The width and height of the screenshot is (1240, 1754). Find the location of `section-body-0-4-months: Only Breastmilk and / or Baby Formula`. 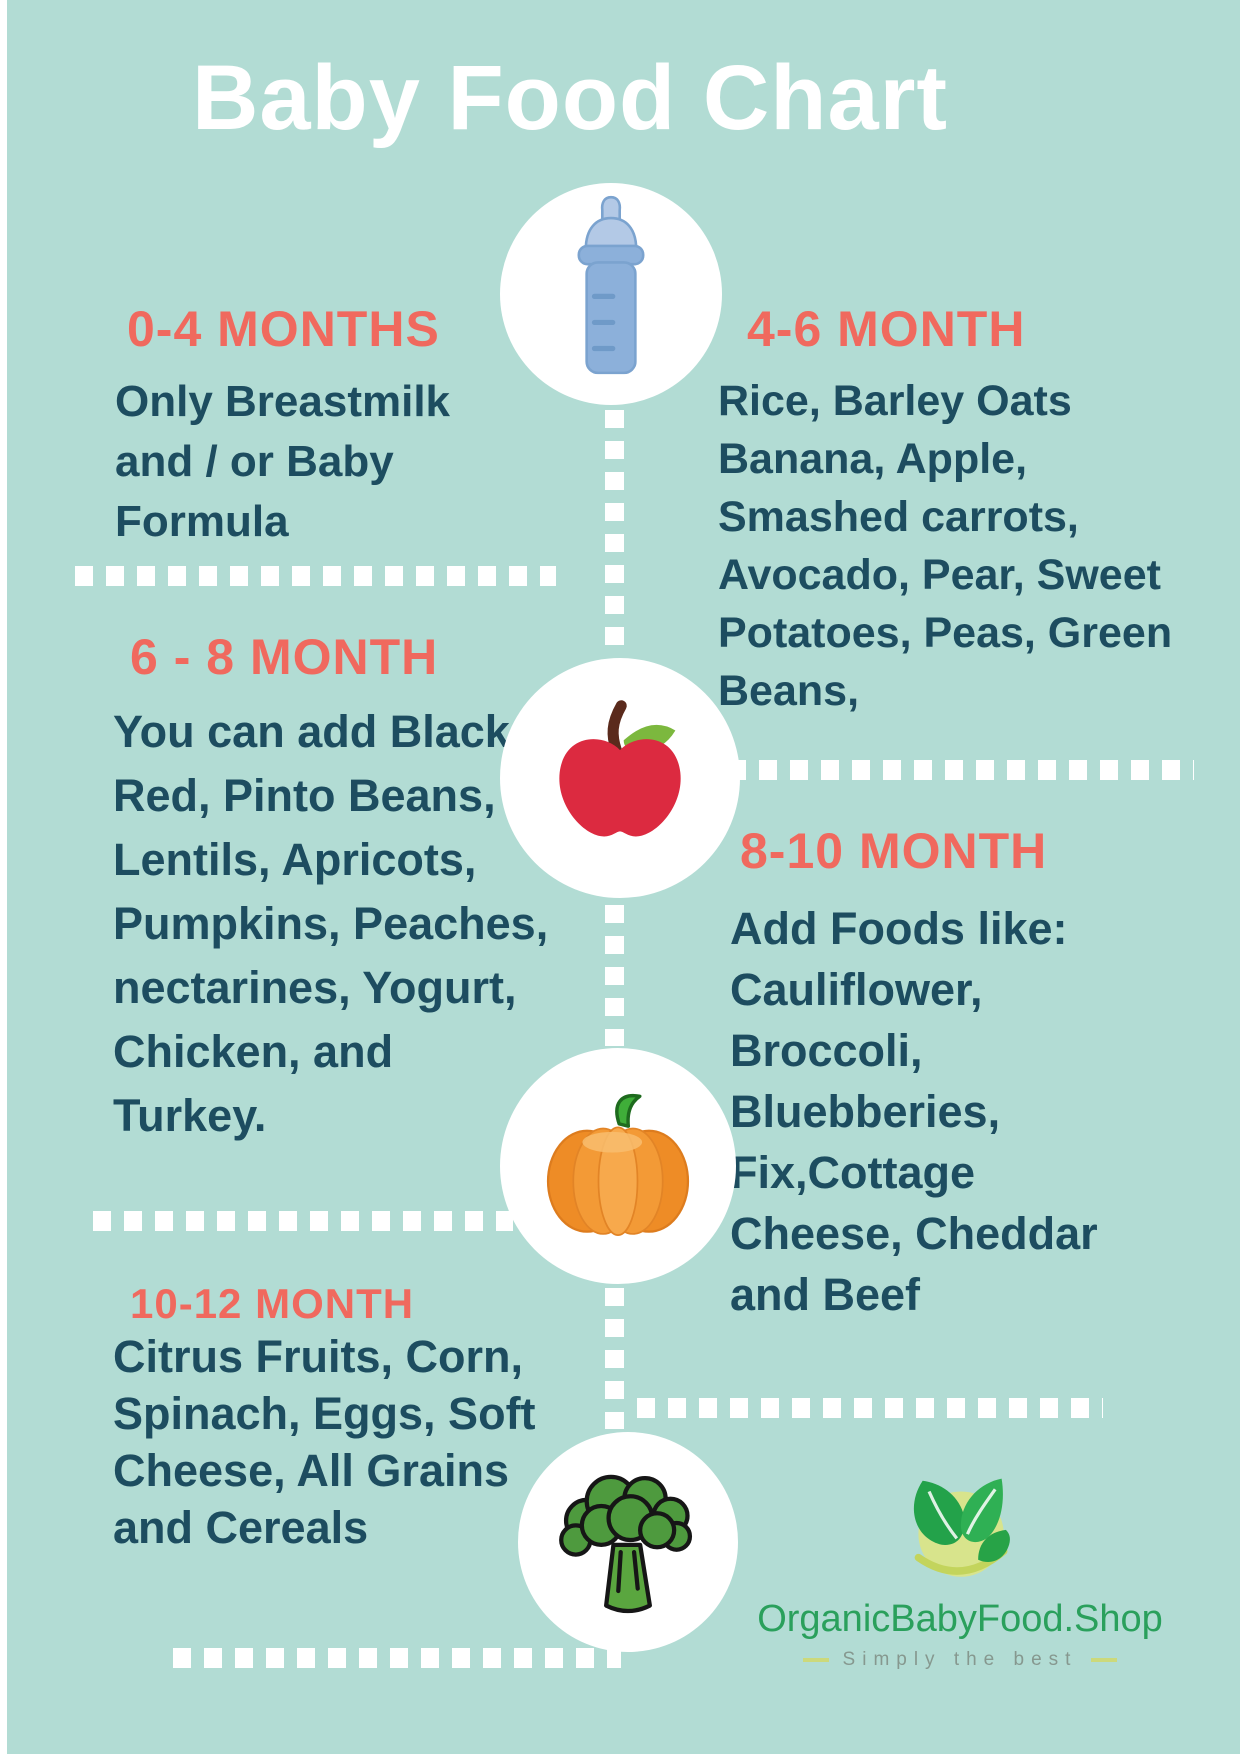

section-body-0-4-months: Only Breastmilk and / or Baby Formula is located at coordinates (283, 461).